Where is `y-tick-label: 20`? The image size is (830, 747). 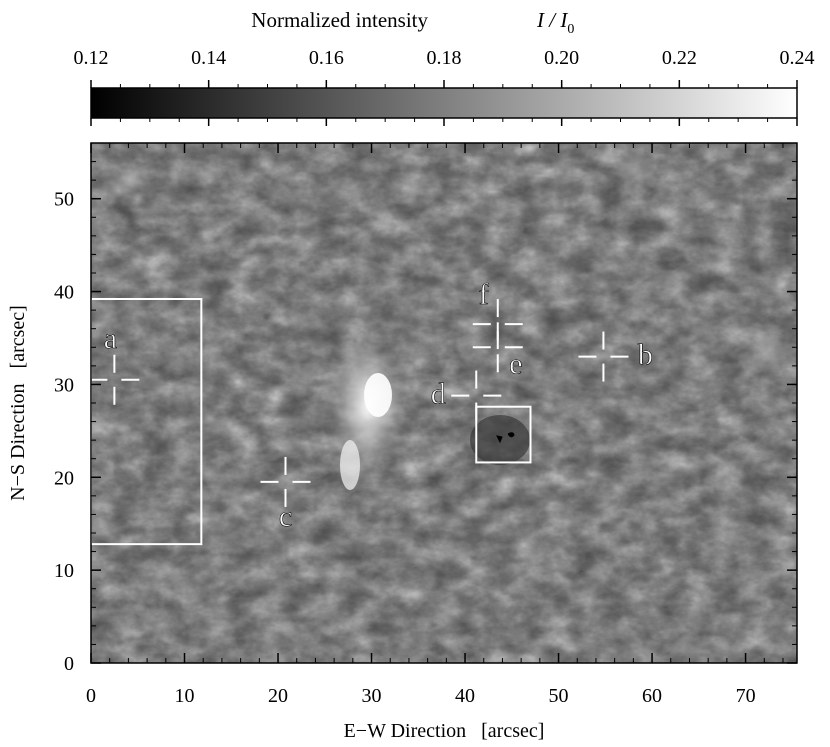
y-tick-label: 20 is located at coordinates (64, 478).